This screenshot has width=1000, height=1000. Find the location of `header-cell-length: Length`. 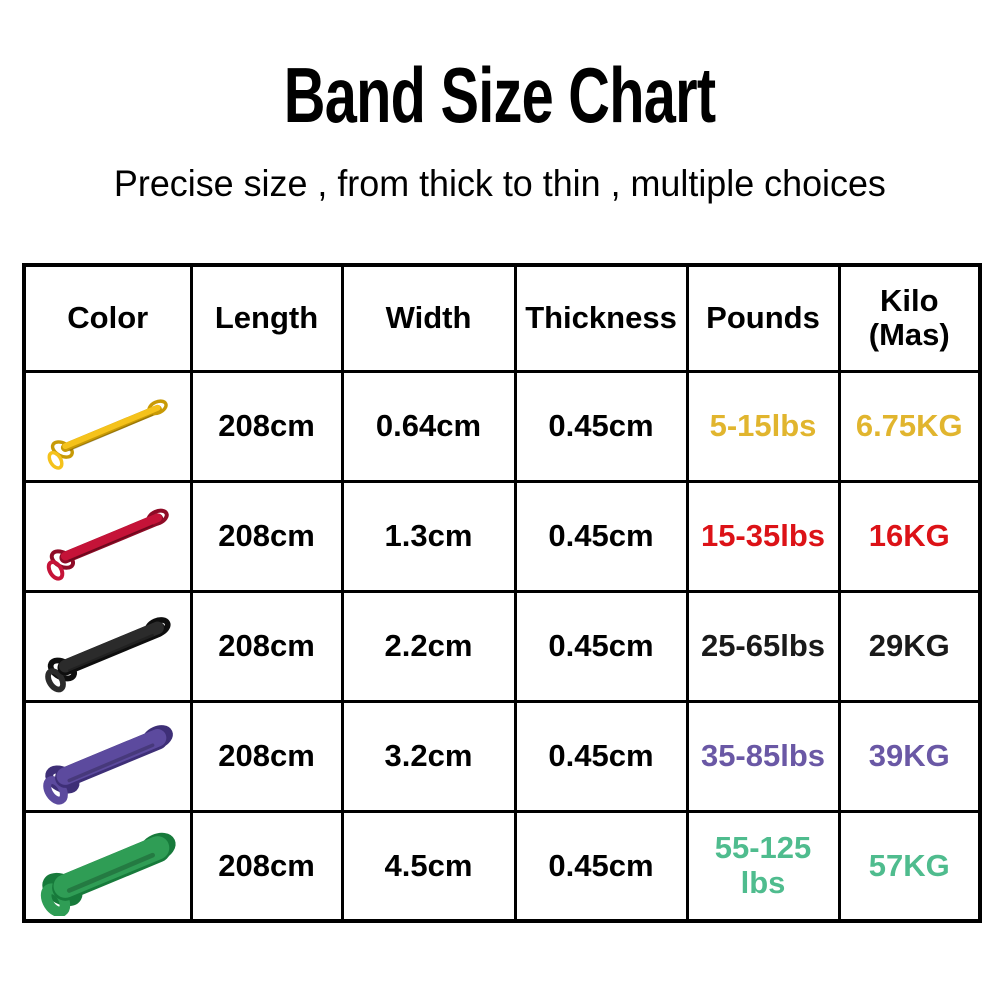

header-cell-length: Length is located at coordinates (266, 318).